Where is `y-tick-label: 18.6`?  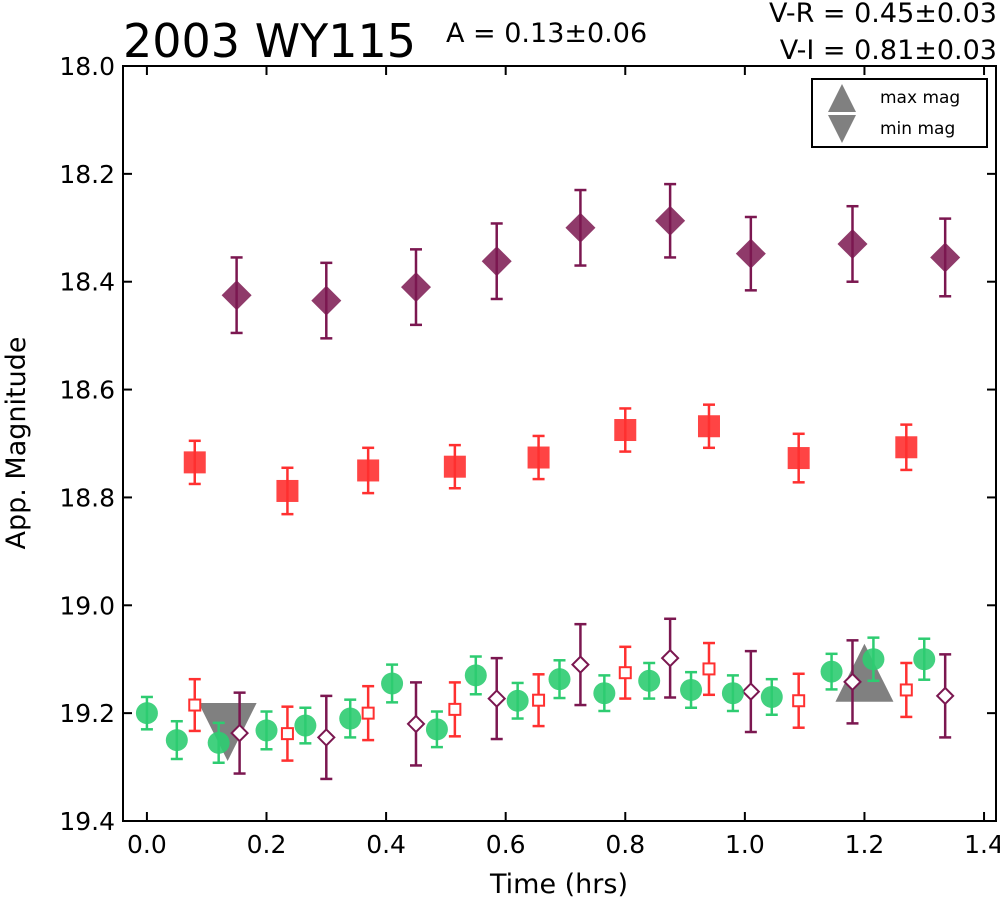
y-tick-label: 18.6 is located at coordinates (87, 390).